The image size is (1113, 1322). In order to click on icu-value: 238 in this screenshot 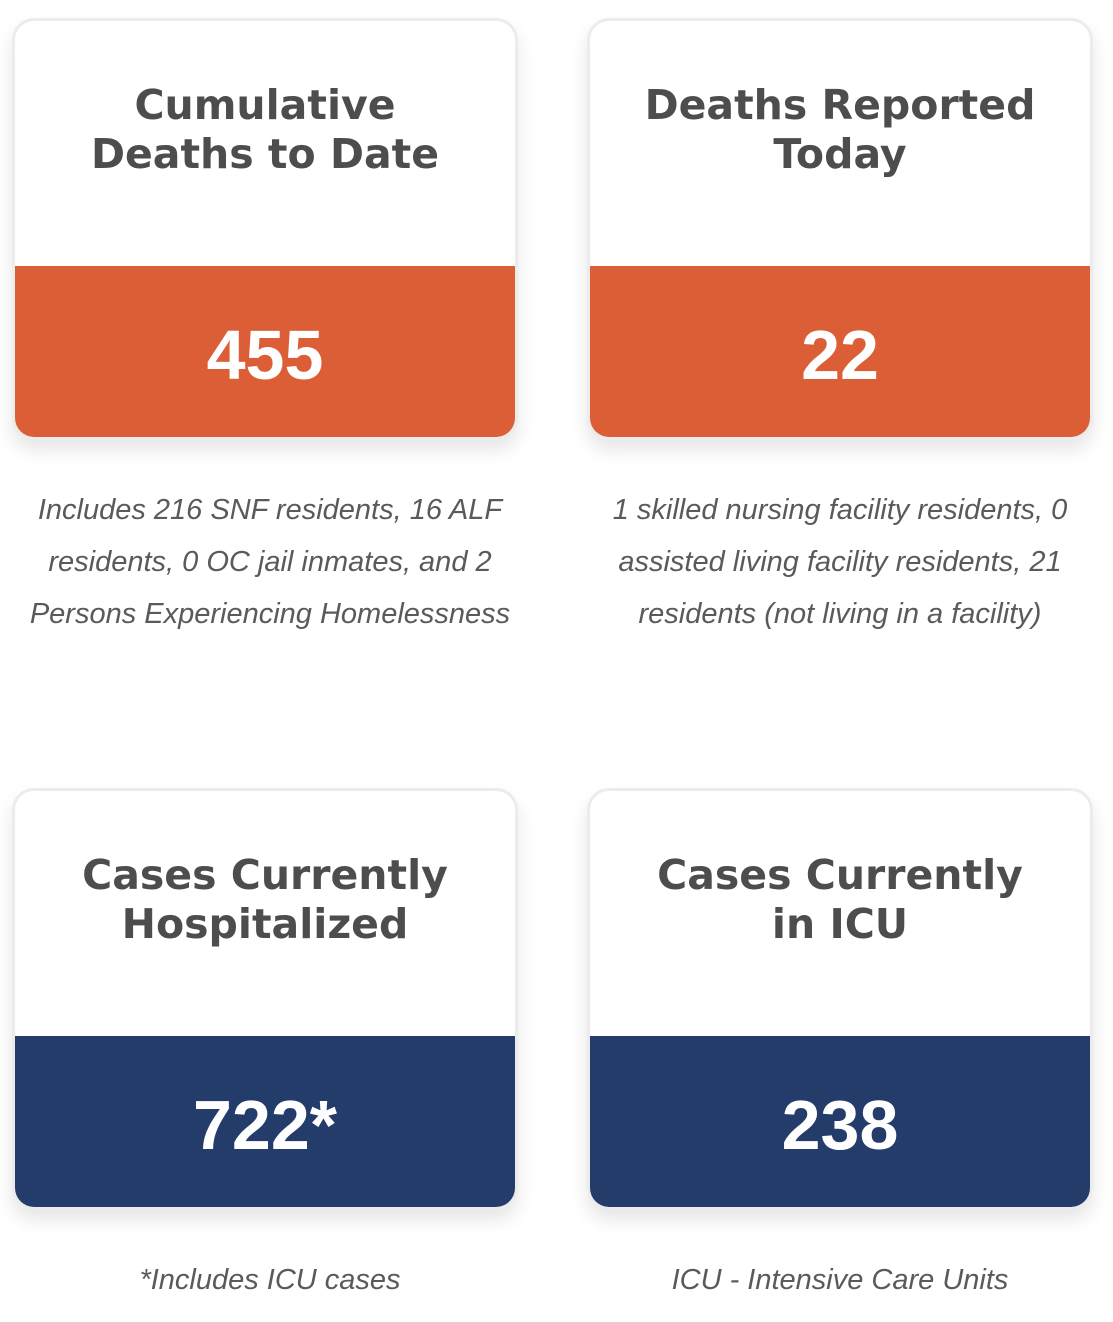, I will do `click(840, 1121)`.